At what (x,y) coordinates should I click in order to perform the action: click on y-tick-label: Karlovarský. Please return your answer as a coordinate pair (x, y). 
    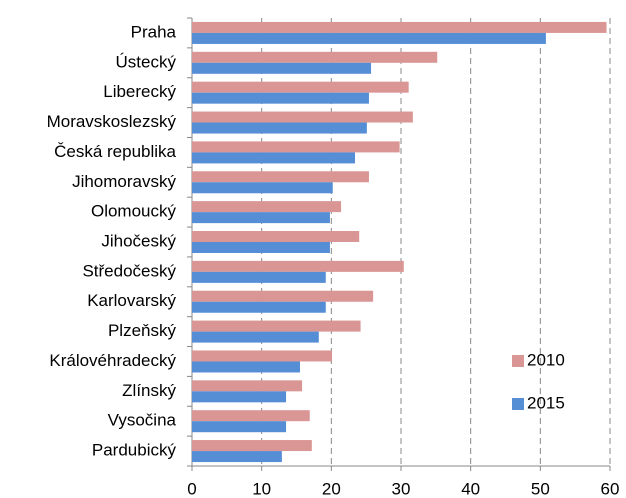
    Looking at the image, I should click on (131, 300).